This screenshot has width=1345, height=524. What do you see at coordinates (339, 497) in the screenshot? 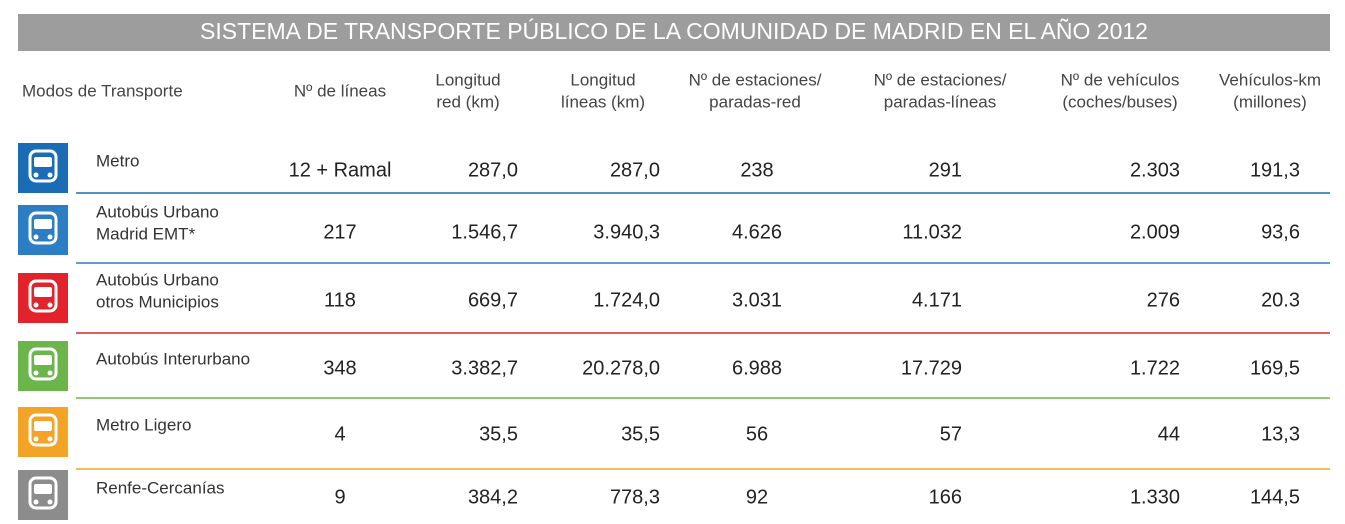
I see `cell-value: 9` at bounding box center [339, 497].